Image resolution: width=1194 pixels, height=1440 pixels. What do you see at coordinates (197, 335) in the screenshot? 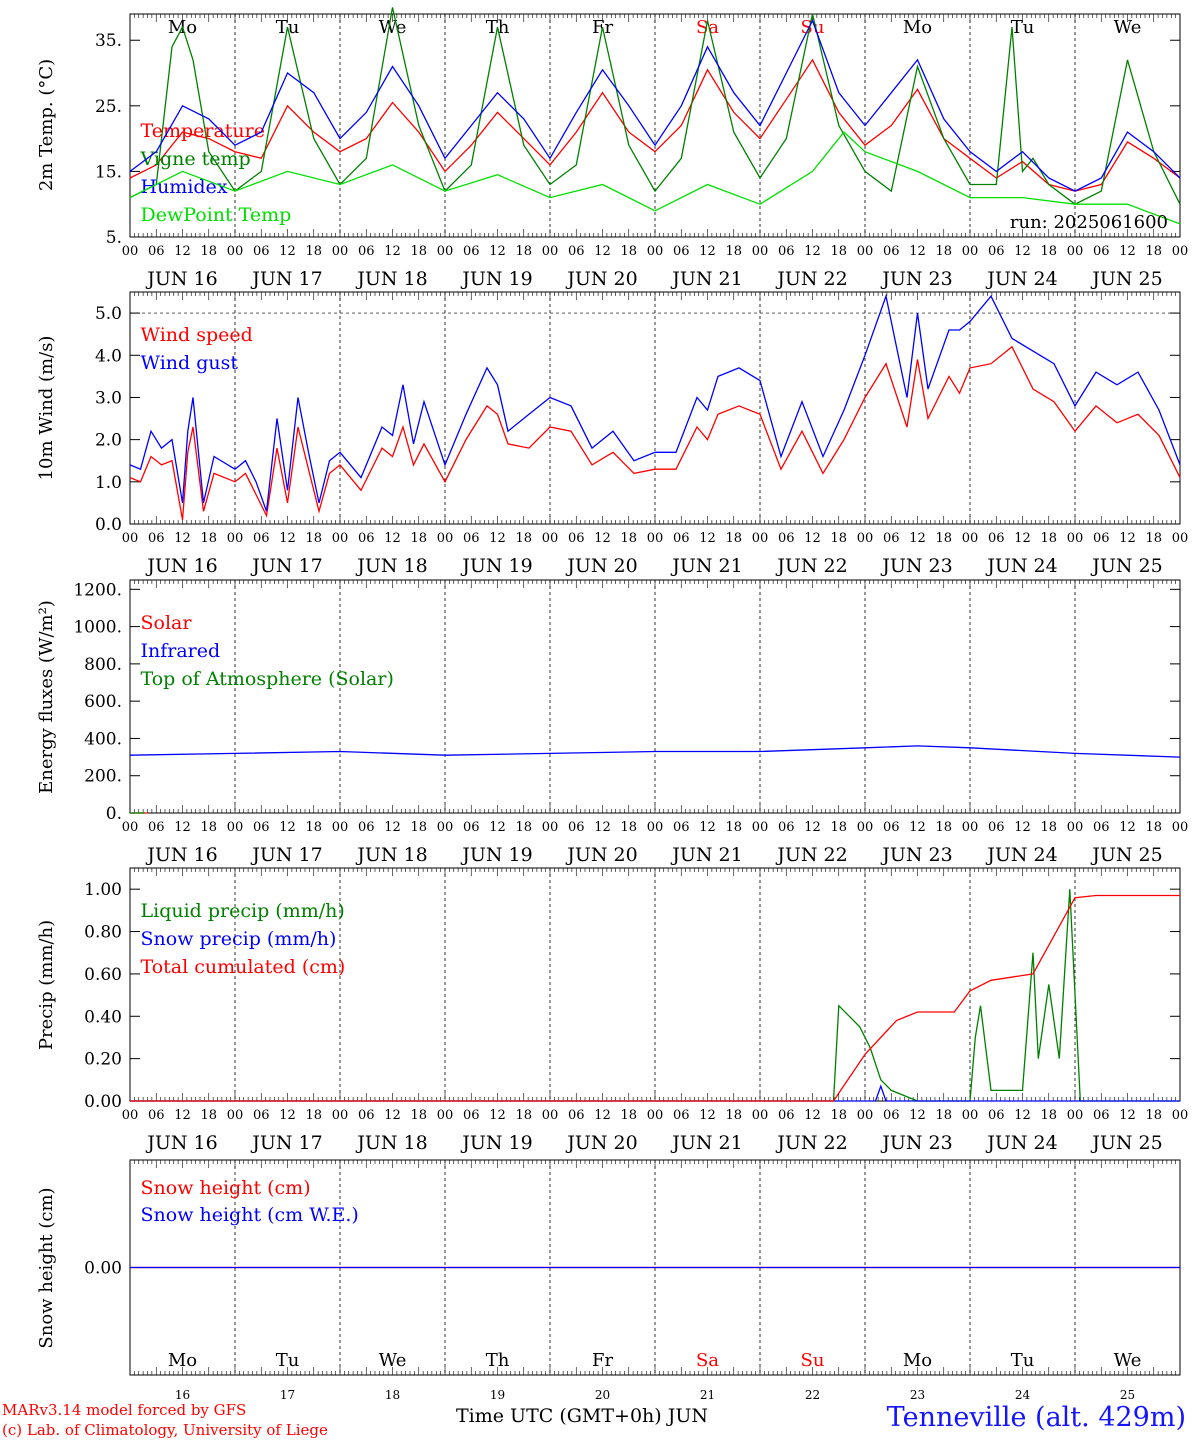
I see `legend-entry: Wind speed` at bounding box center [197, 335].